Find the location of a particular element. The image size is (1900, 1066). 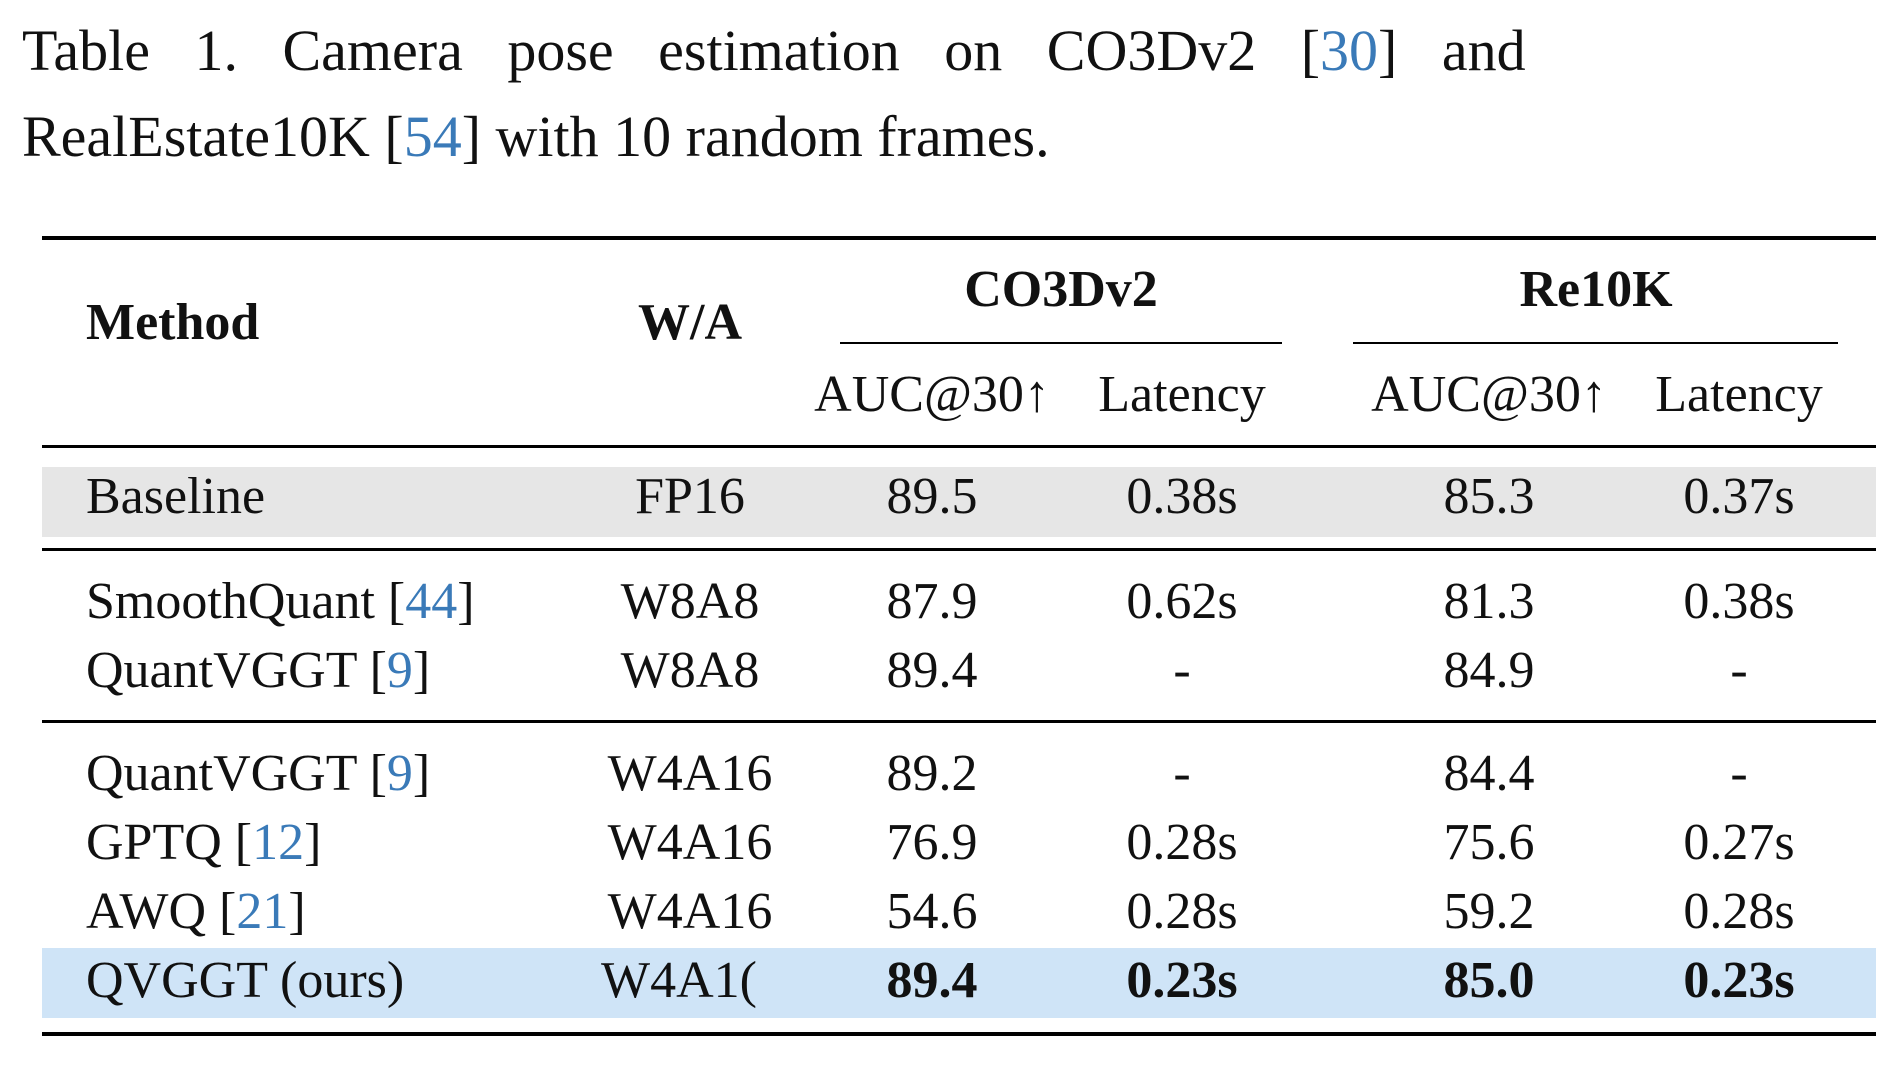

method-name: Baseline is located at coordinates (176, 496).